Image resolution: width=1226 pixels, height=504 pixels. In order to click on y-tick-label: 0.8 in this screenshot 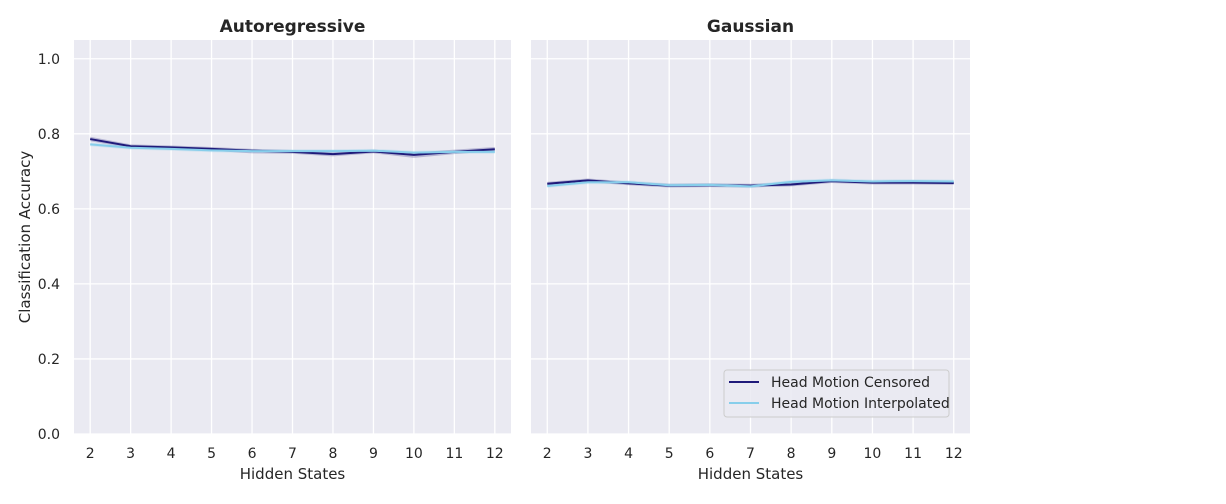, I will do `click(49, 135)`.